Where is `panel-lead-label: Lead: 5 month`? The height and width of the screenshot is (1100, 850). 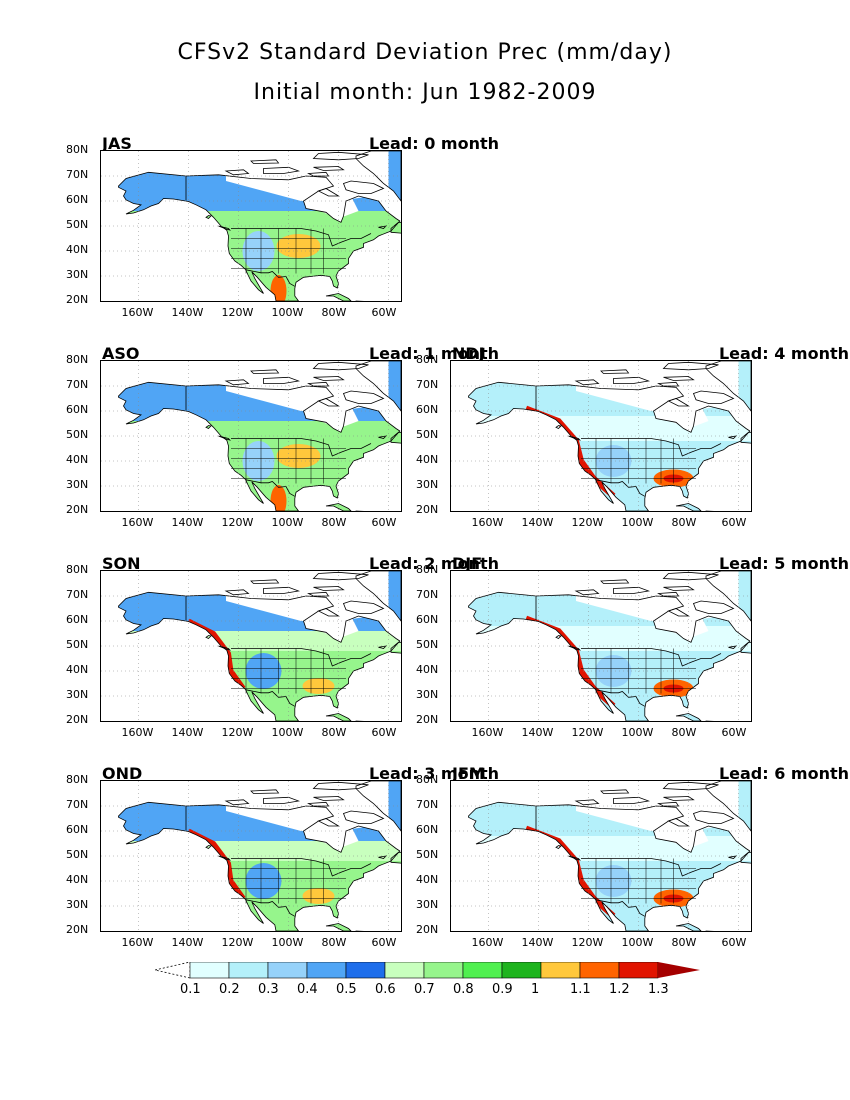
panel-lead-label: Lead: 5 month is located at coordinates (783, 563).